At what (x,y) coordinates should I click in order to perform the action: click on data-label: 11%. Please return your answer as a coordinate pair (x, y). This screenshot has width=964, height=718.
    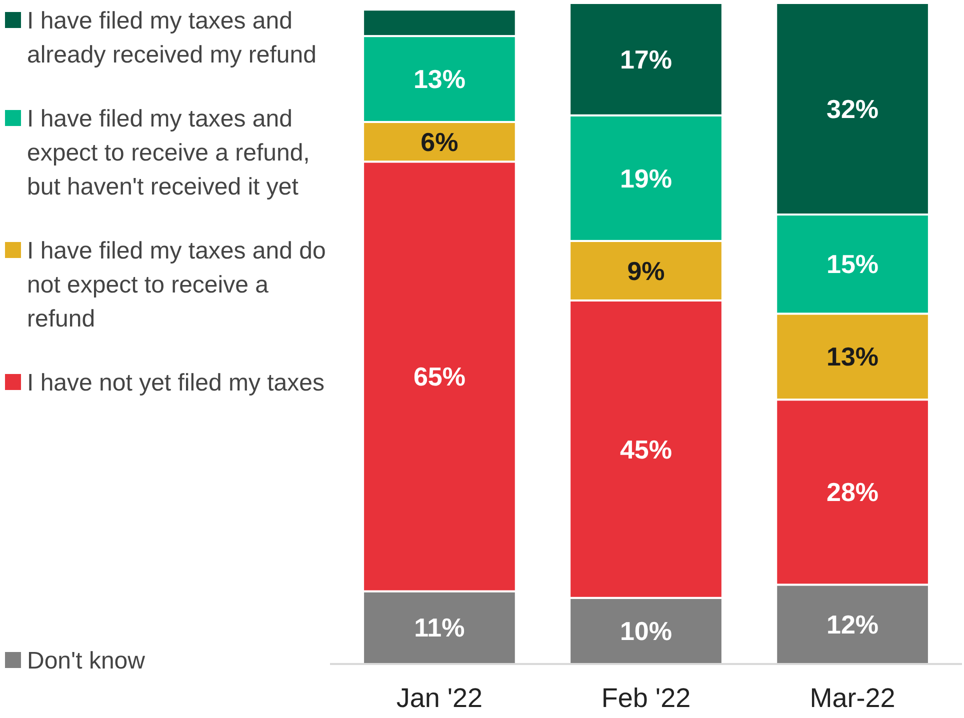
    Looking at the image, I should click on (439, 627).